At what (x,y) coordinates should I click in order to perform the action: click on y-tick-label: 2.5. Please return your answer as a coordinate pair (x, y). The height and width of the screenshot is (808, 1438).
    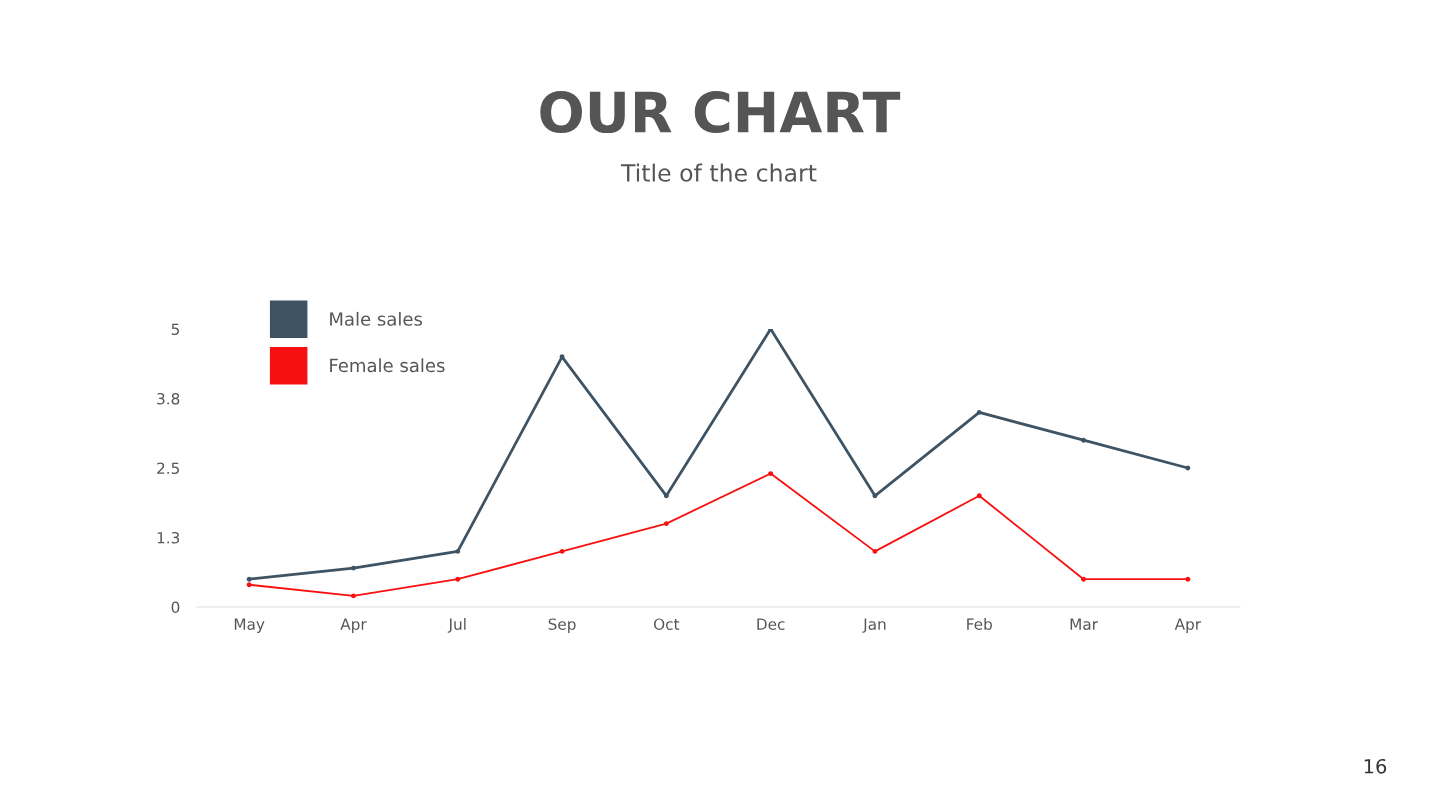
    Looking at the image, I should click on (168, 468).